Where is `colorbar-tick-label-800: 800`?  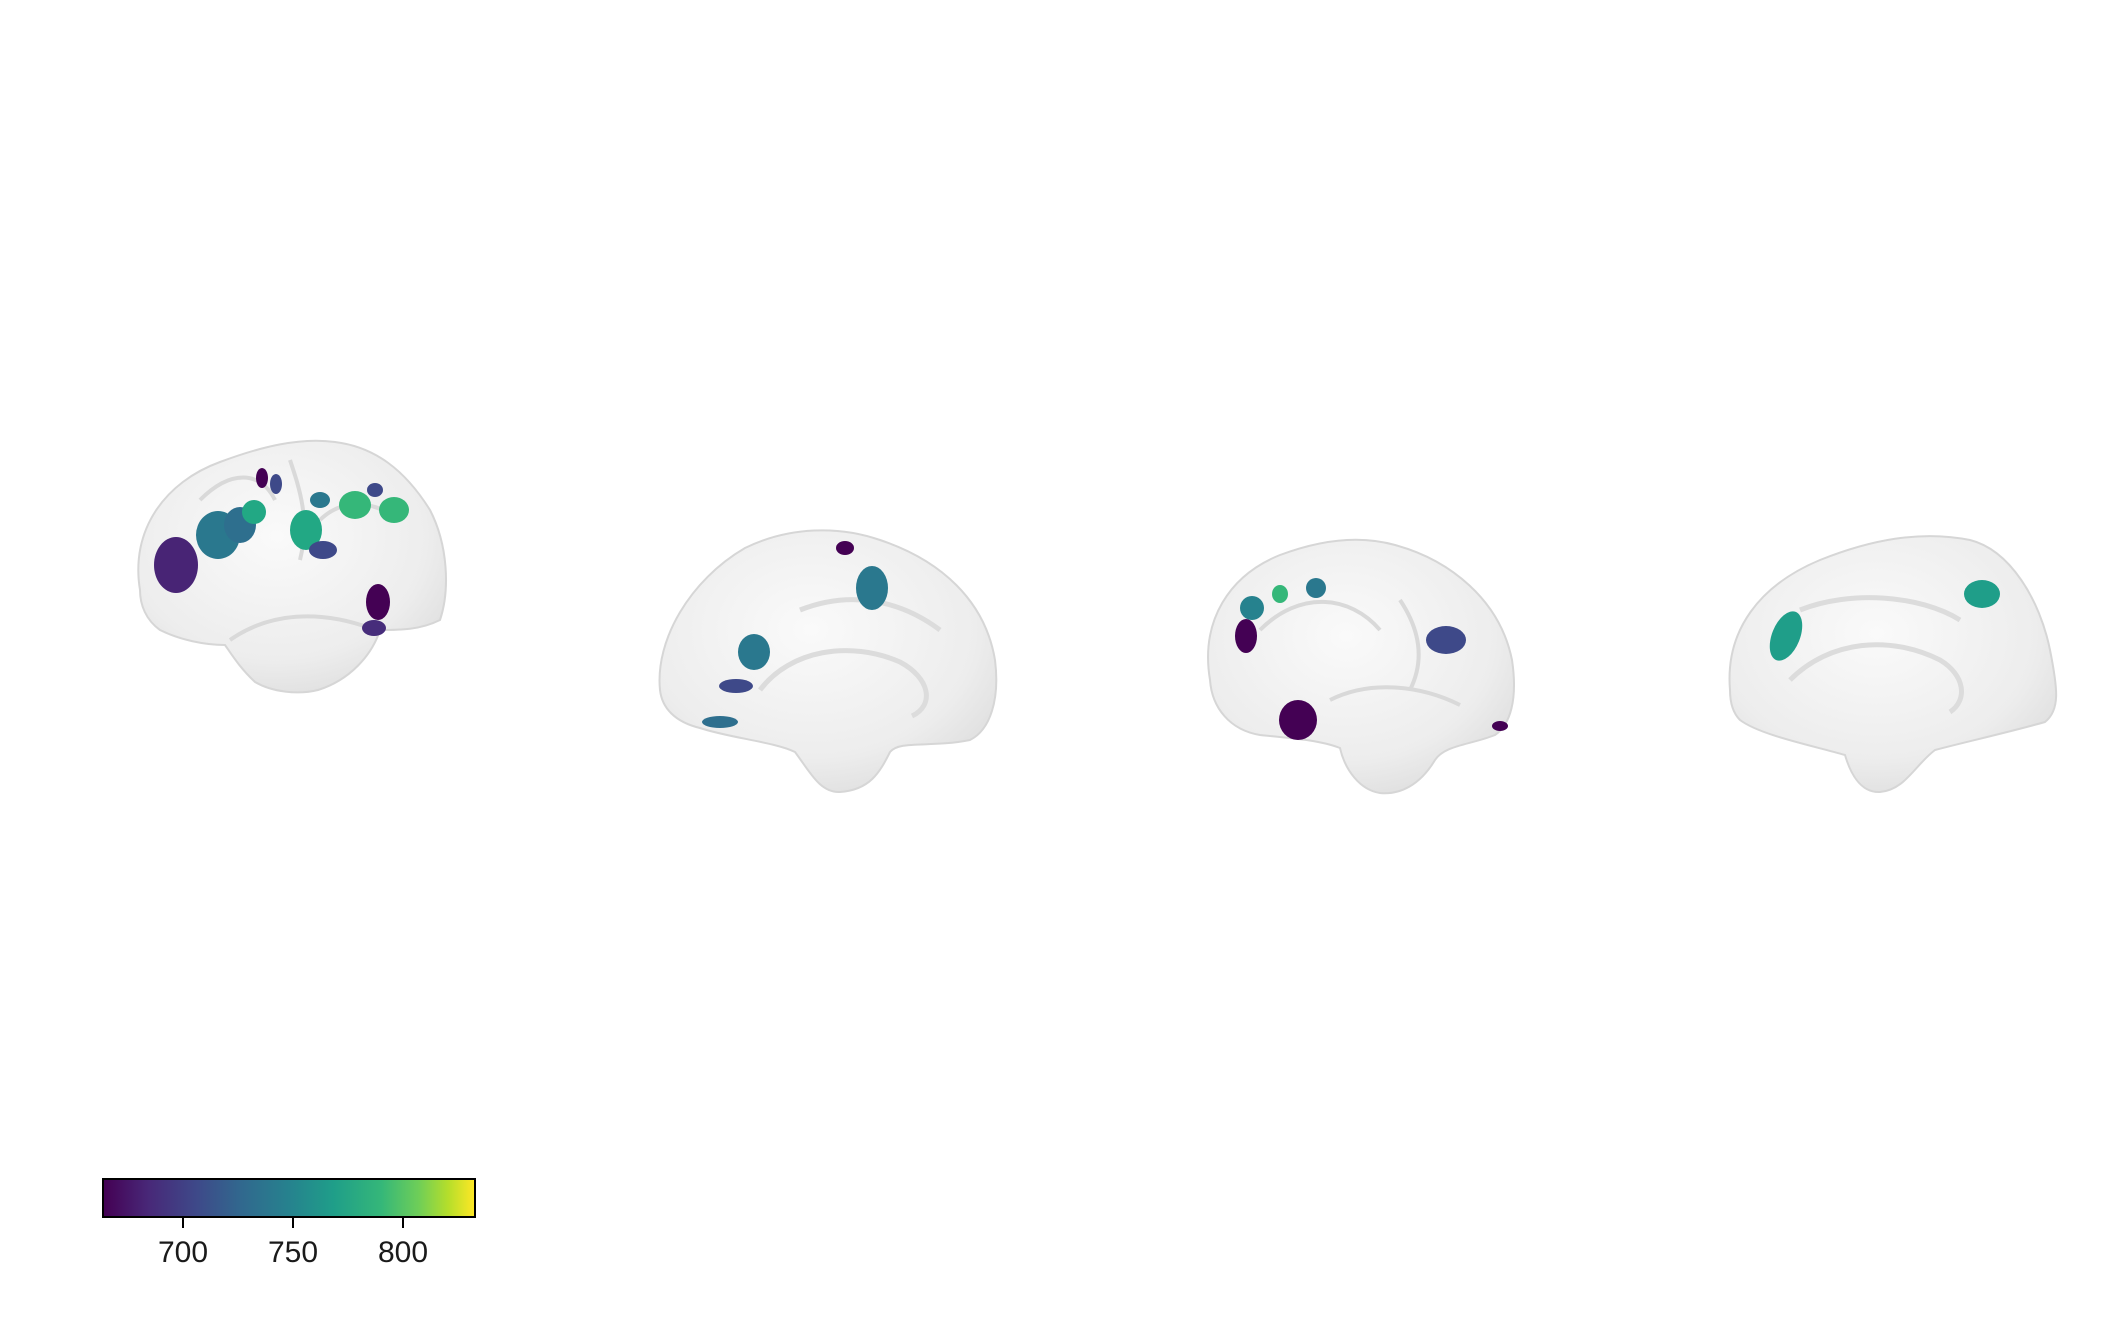 colorbar-tick-label-800: 800 is located at coordinates (403, 1252).